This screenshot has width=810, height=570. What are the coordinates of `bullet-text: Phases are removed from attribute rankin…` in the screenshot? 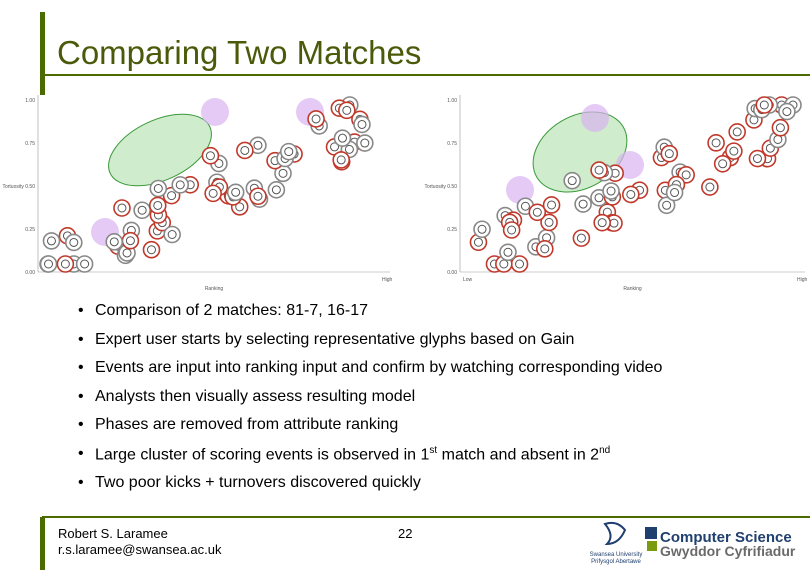 It's located at (246, 425).